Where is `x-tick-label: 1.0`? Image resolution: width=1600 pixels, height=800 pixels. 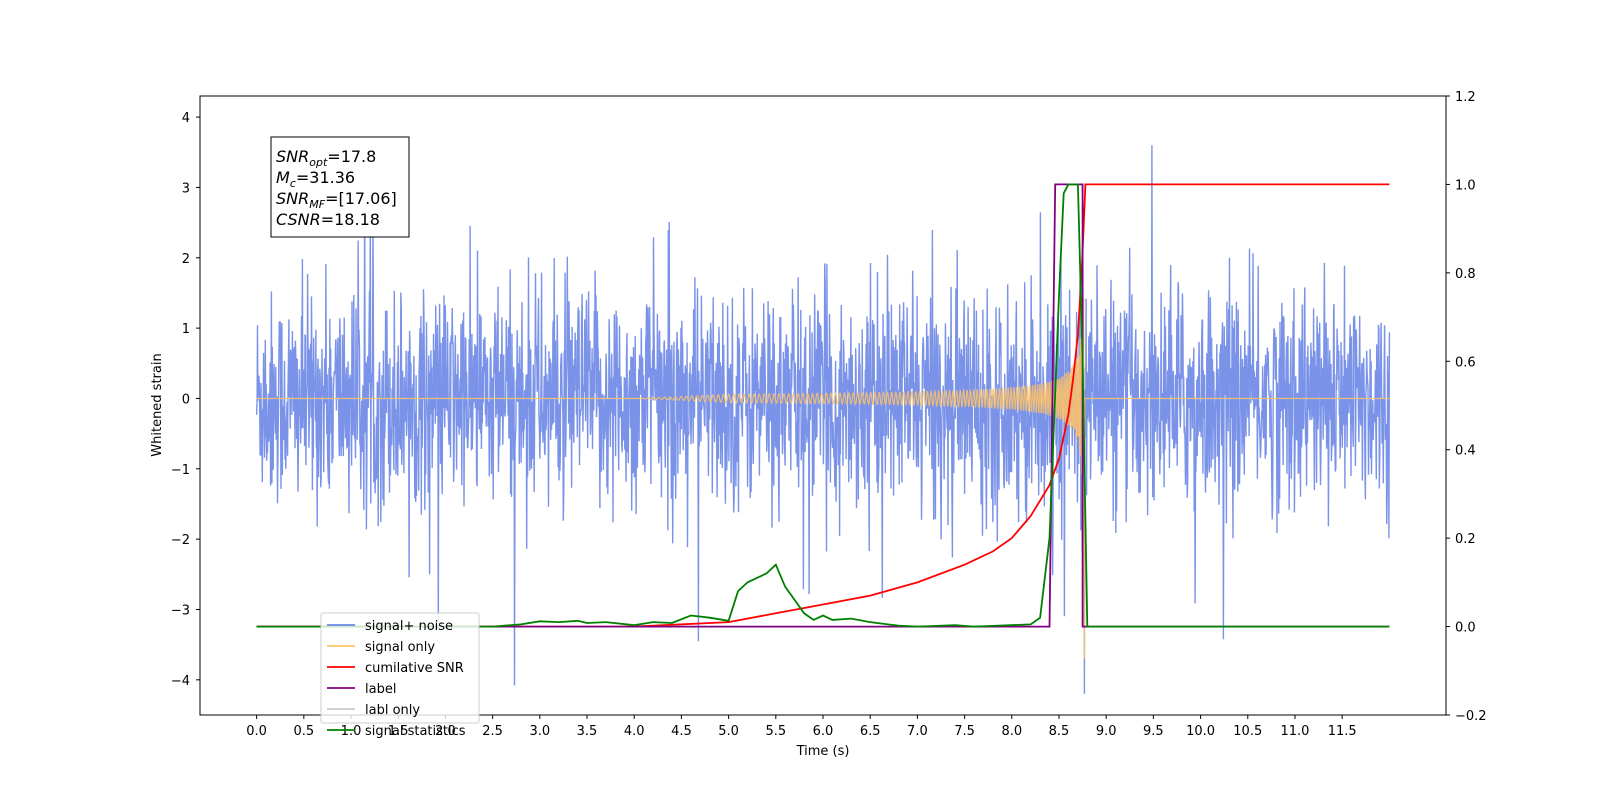 x-tick-label: 1.0 is located at coordinates (351, 731).